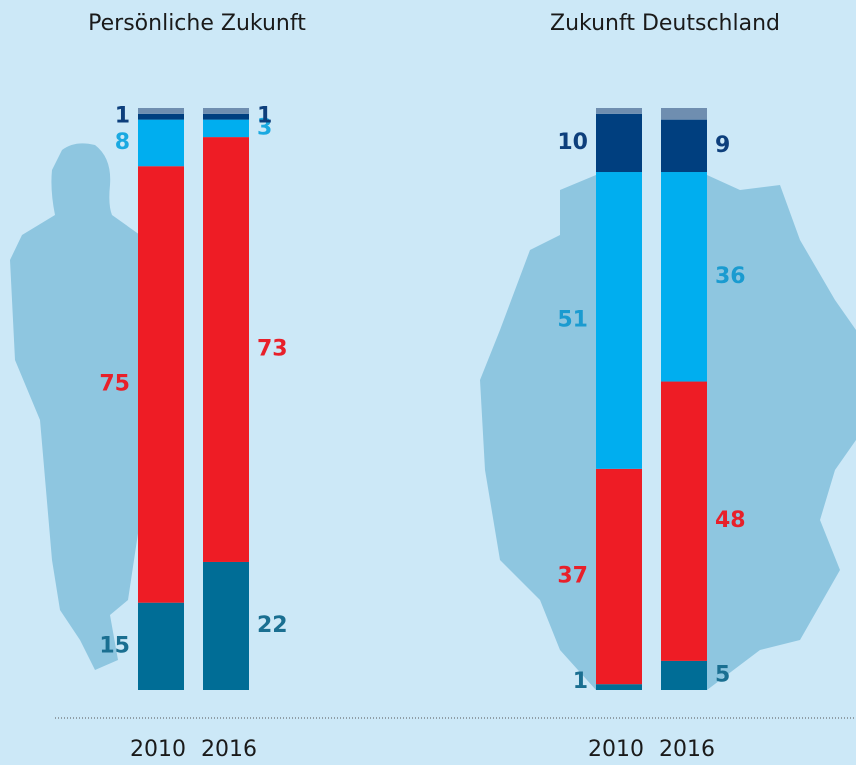 The width and height of the screenshot is (856, 765). Describe the element at coordinates (122, 142) in the screenshot. I see `value-label: 8` at that location.